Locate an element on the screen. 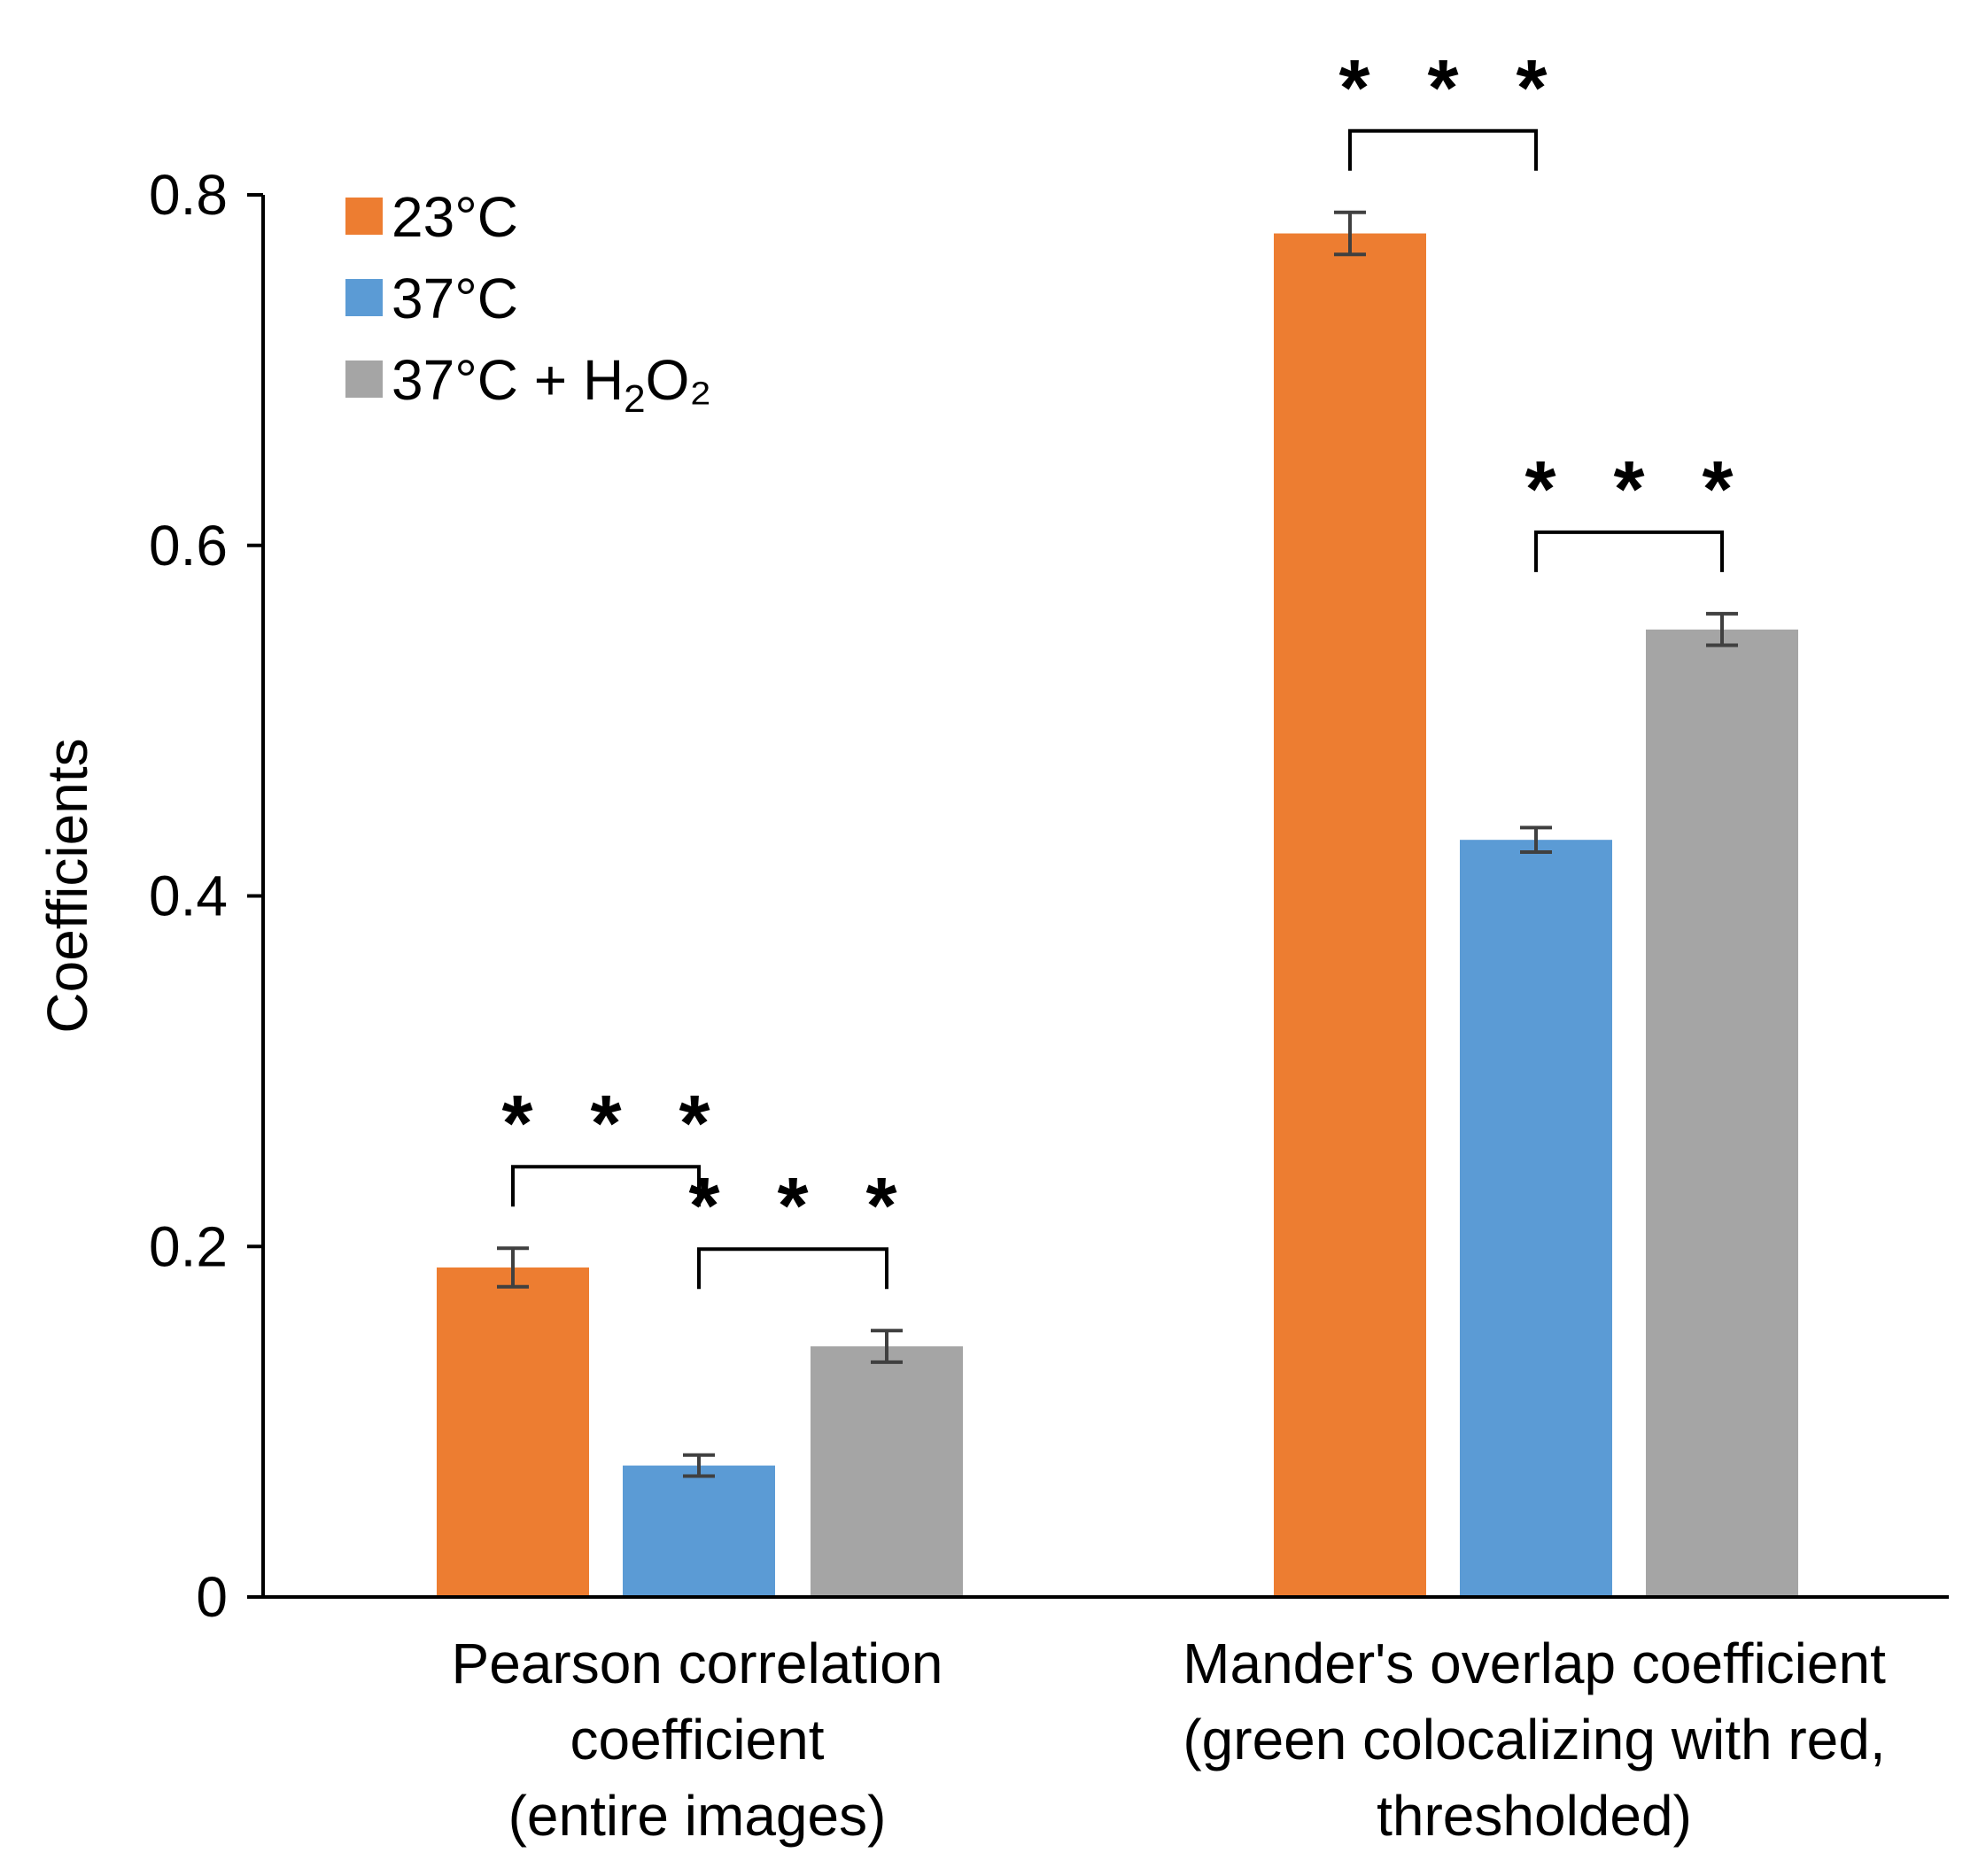 This screenshot has width=1986, height=1876. y-axis-label: Coefficients is located at coordinates (67, 885).